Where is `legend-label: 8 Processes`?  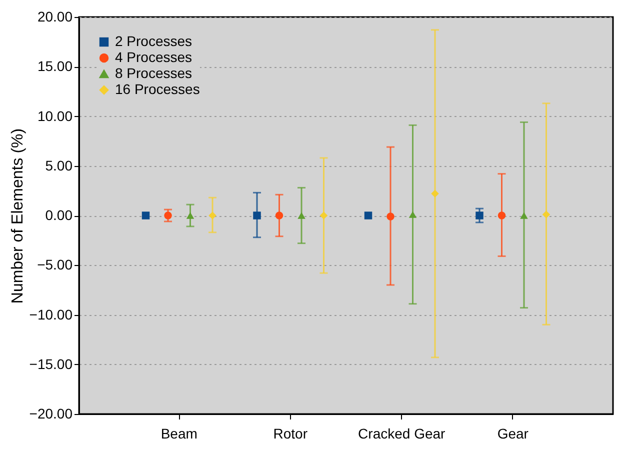 legend-label: 8 Processes is located at coordinates (153, 73).